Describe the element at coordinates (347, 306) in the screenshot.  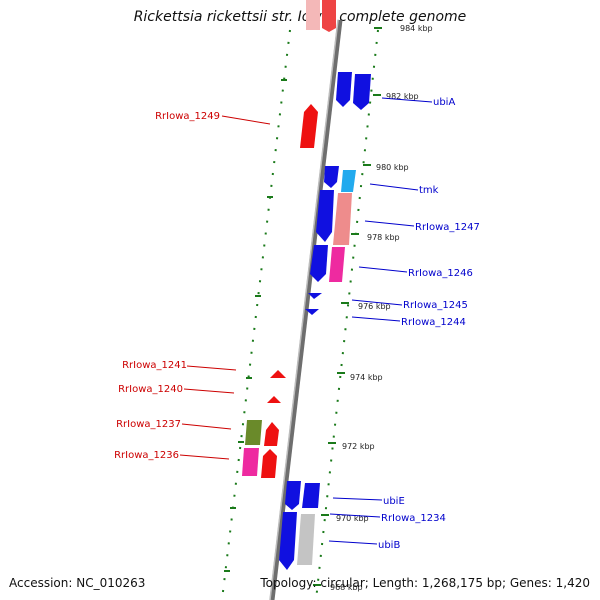
I see `scale-ticks` at that location.